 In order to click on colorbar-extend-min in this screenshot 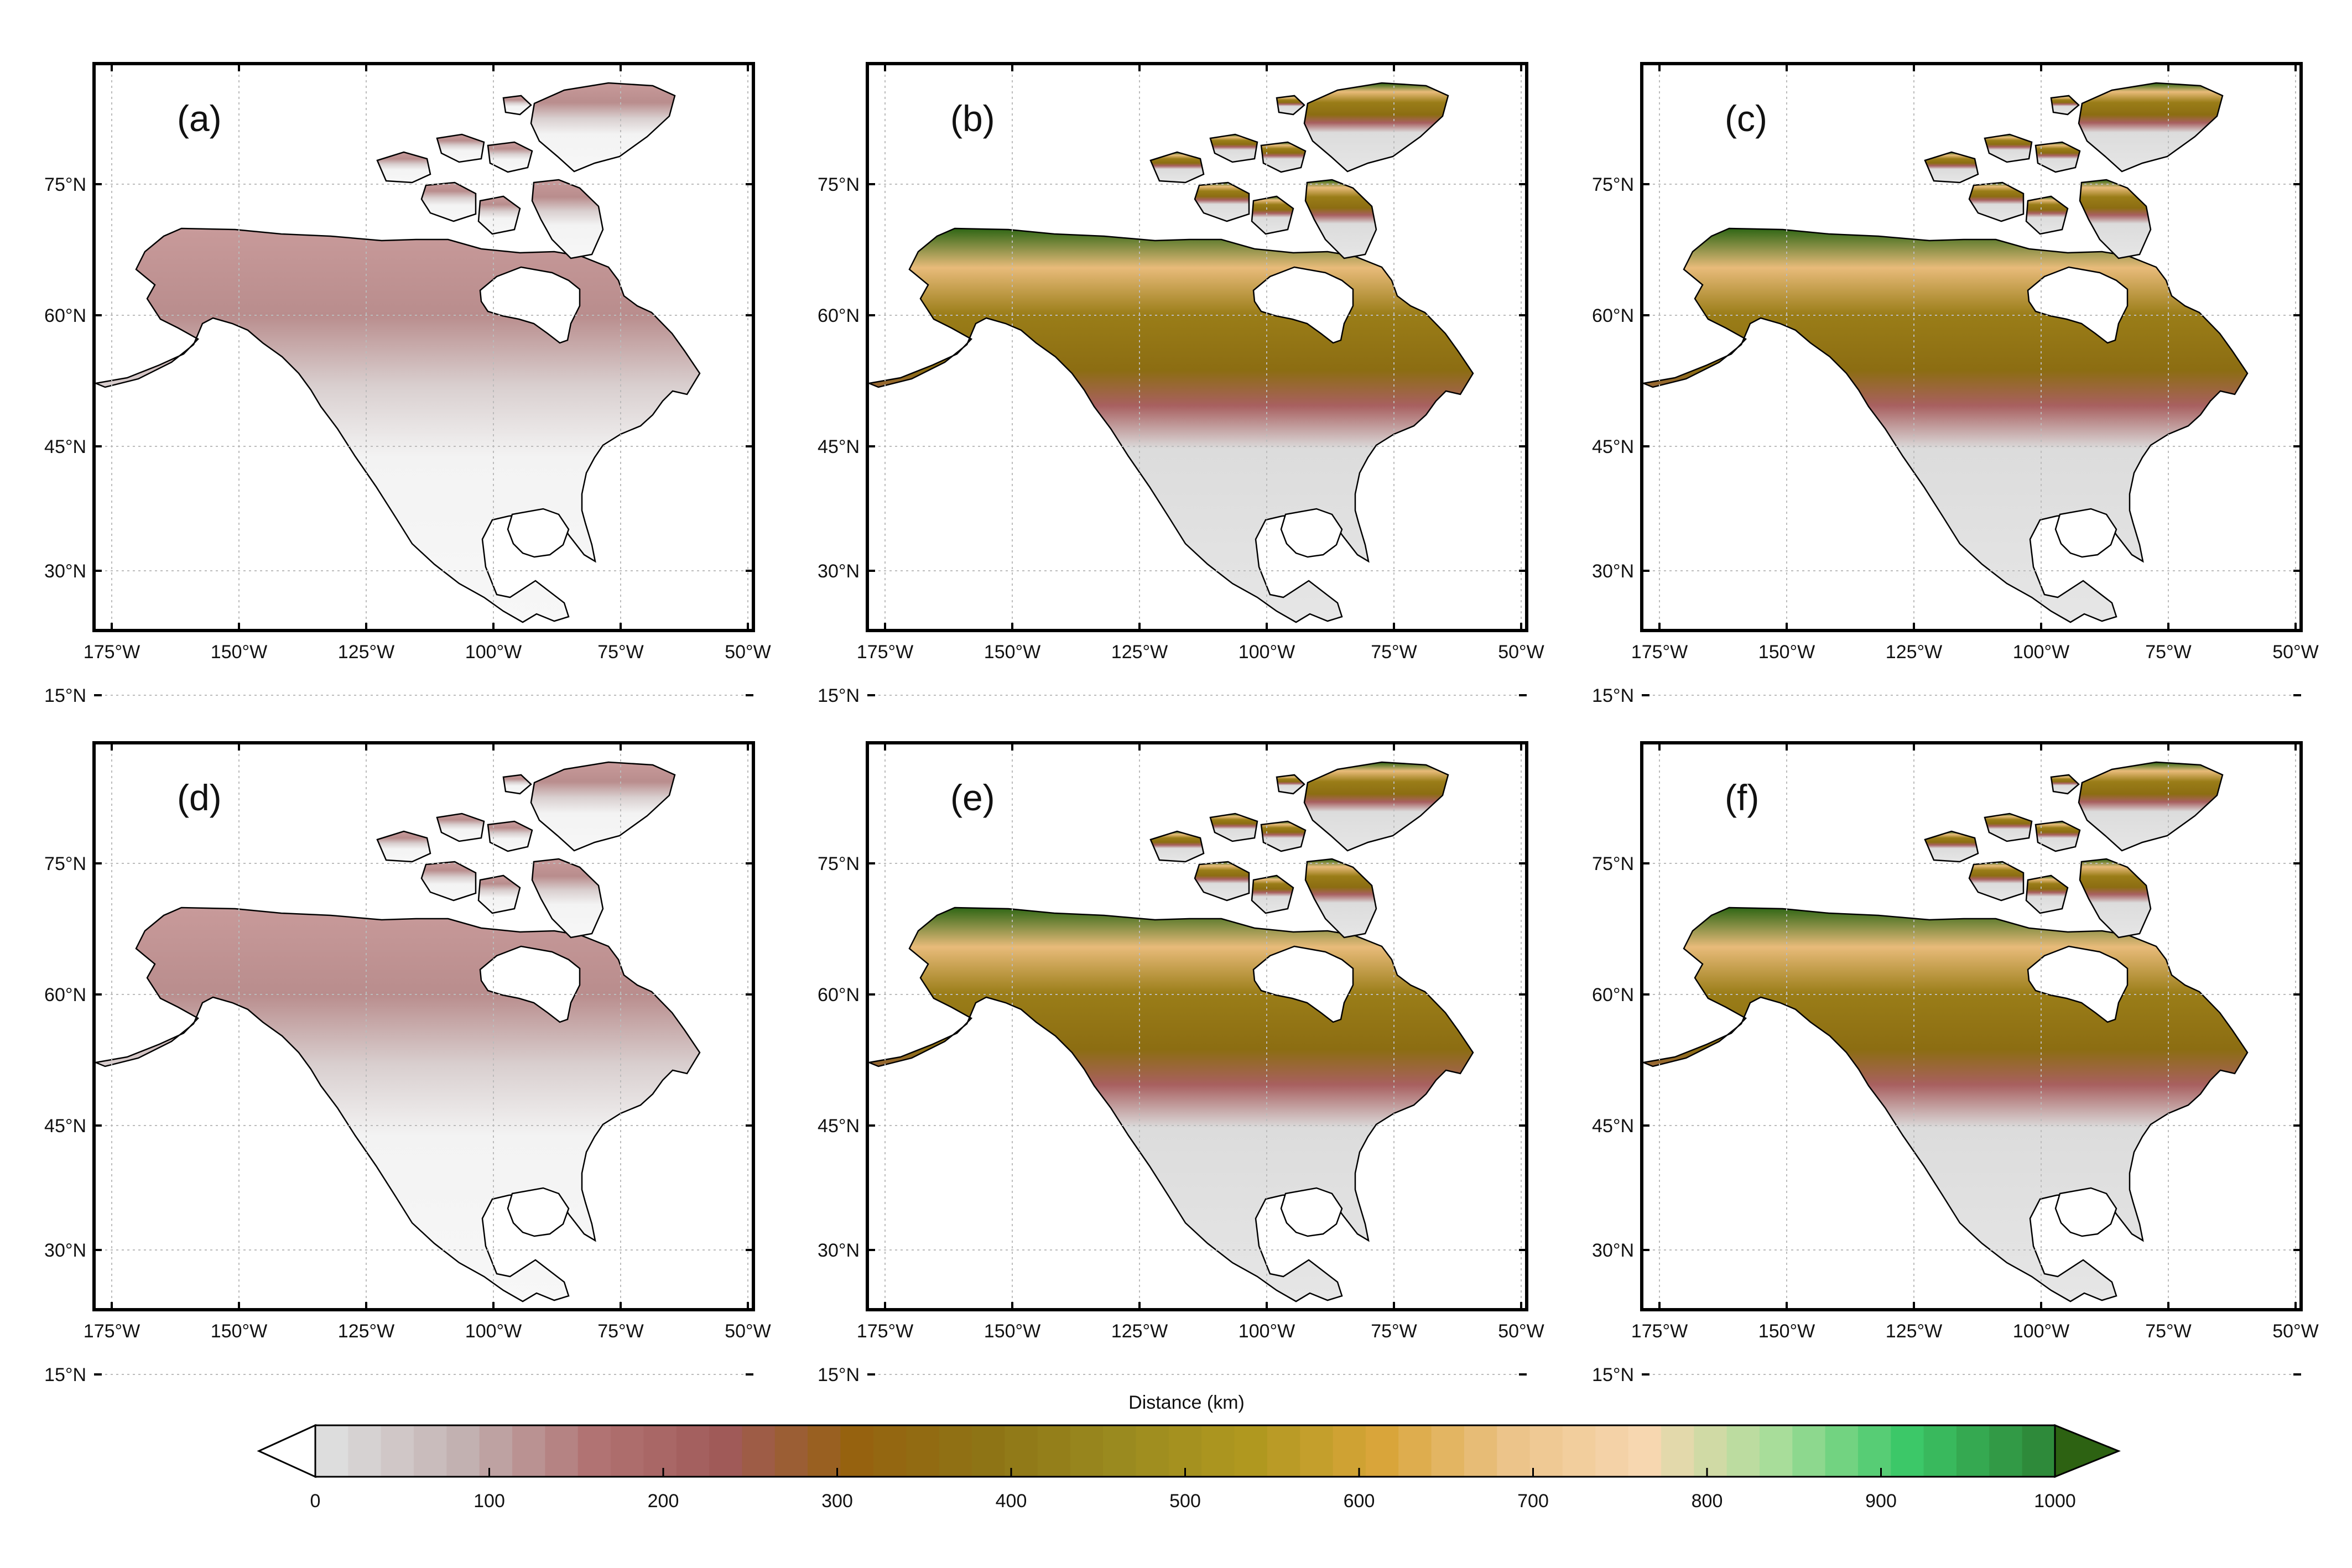, I will do `click(286, 1451)`.